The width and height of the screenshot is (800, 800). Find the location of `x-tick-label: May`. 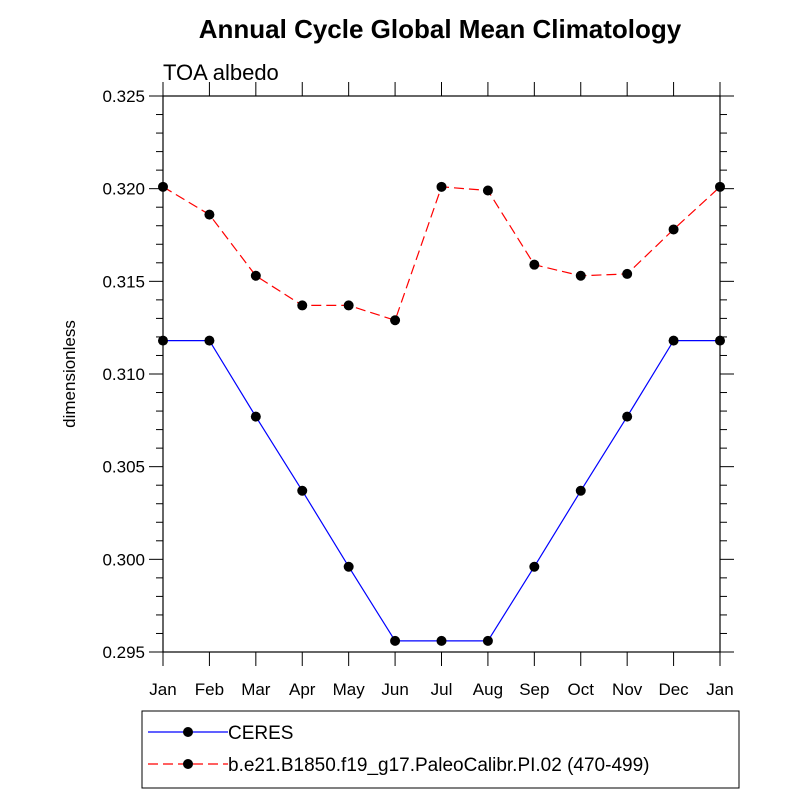

x-tick-label: May is located at coordinates (349, 689).